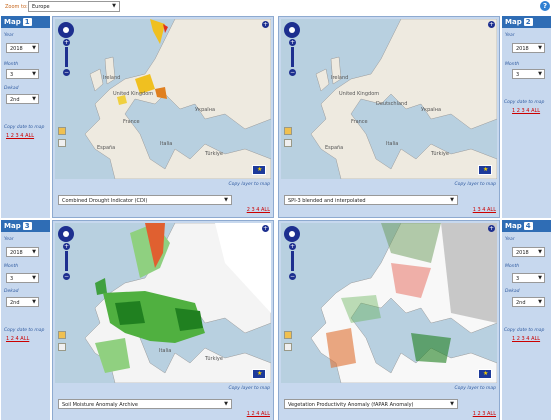  I want to click on copy-layer-links: 2 3 4 ALL, so click(258, 210).